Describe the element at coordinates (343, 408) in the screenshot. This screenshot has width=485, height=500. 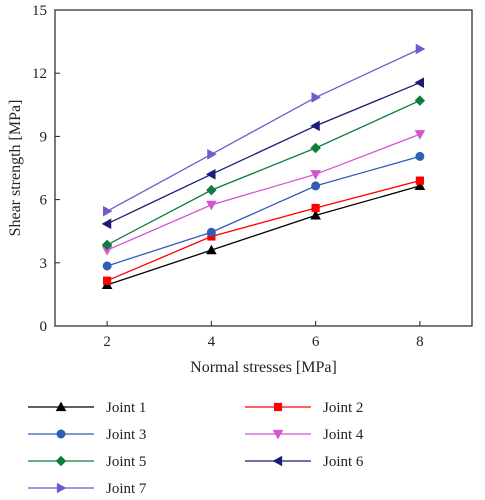
I see `legend-label: Joint 2` at that location.